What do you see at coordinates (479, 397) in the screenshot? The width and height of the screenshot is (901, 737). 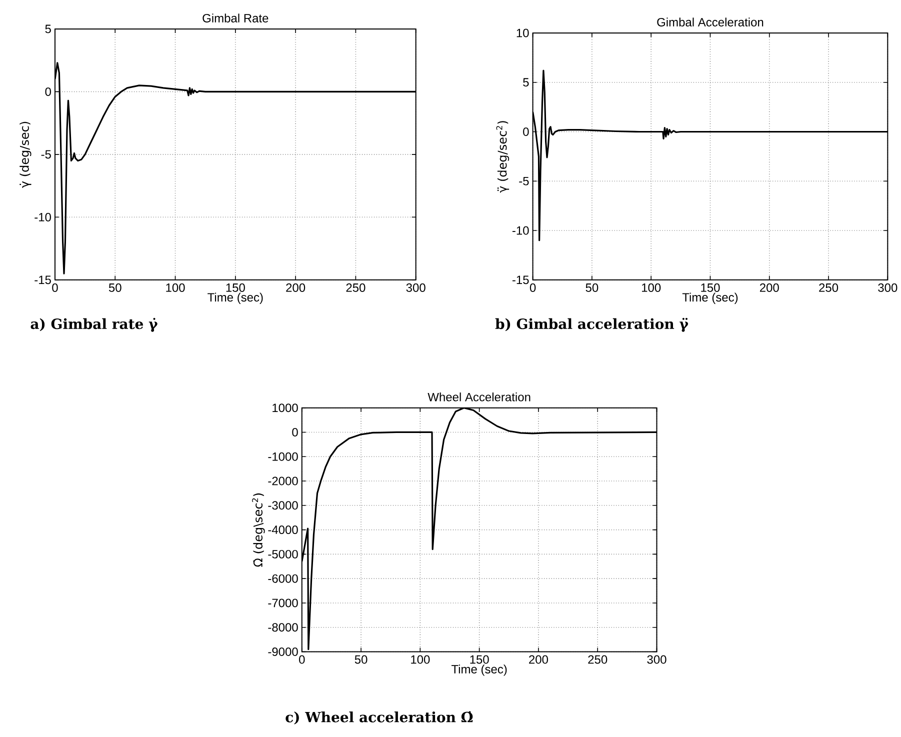 I see `chart-title: Wheel Acceleration` at bounding box center [479, 397].